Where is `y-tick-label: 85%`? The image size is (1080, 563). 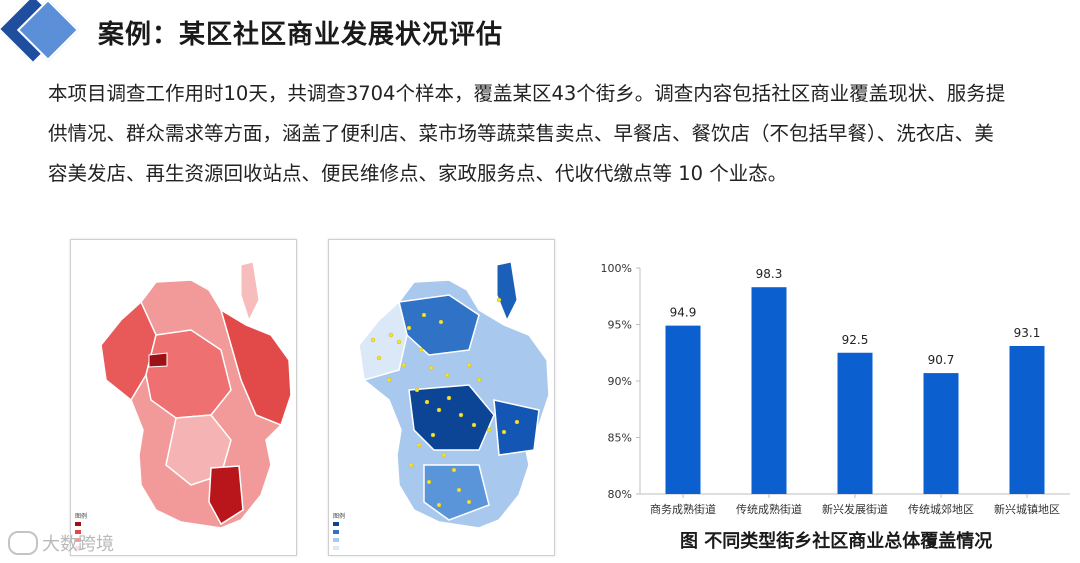 y-tick-label: 85% is located at coordinates (620, 438).